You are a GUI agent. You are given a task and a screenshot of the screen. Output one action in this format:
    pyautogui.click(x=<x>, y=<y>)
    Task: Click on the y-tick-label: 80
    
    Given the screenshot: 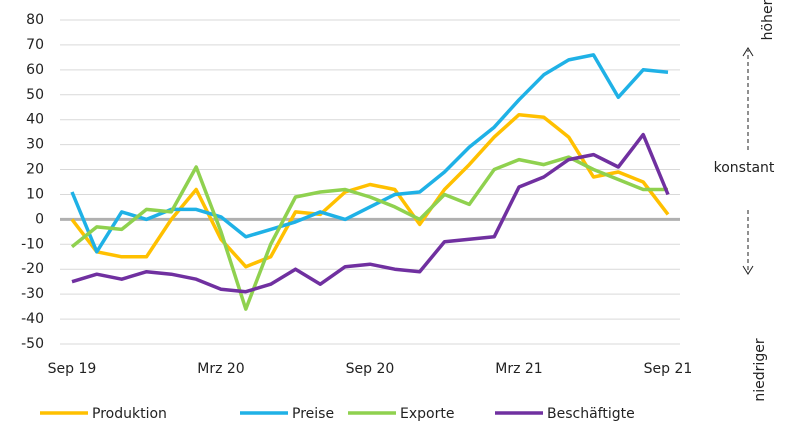 What is the action you would take?
    pyautogui.click(x=35, y=20)
    